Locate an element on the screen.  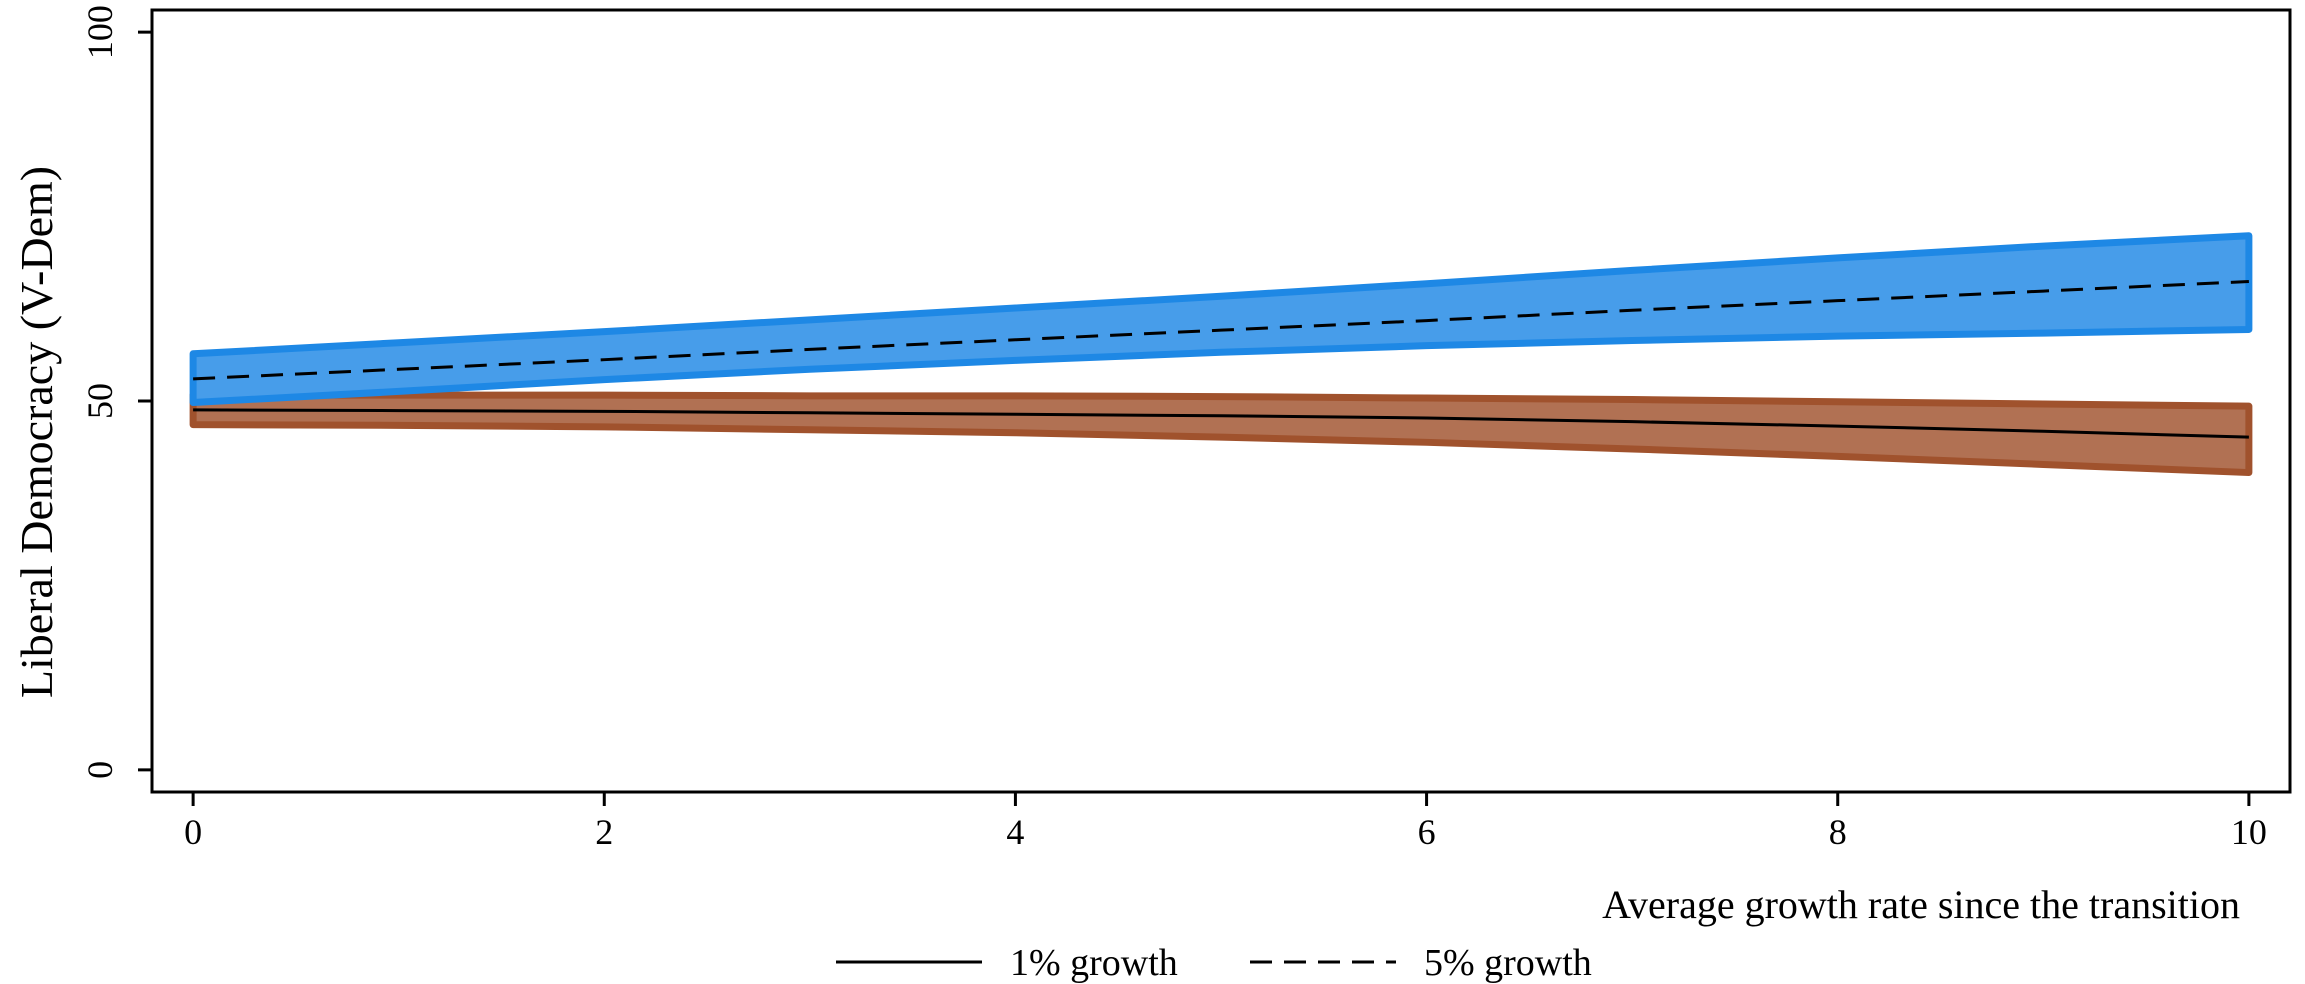
x-tick-label: 10 is located at coordinates (2249, 832).